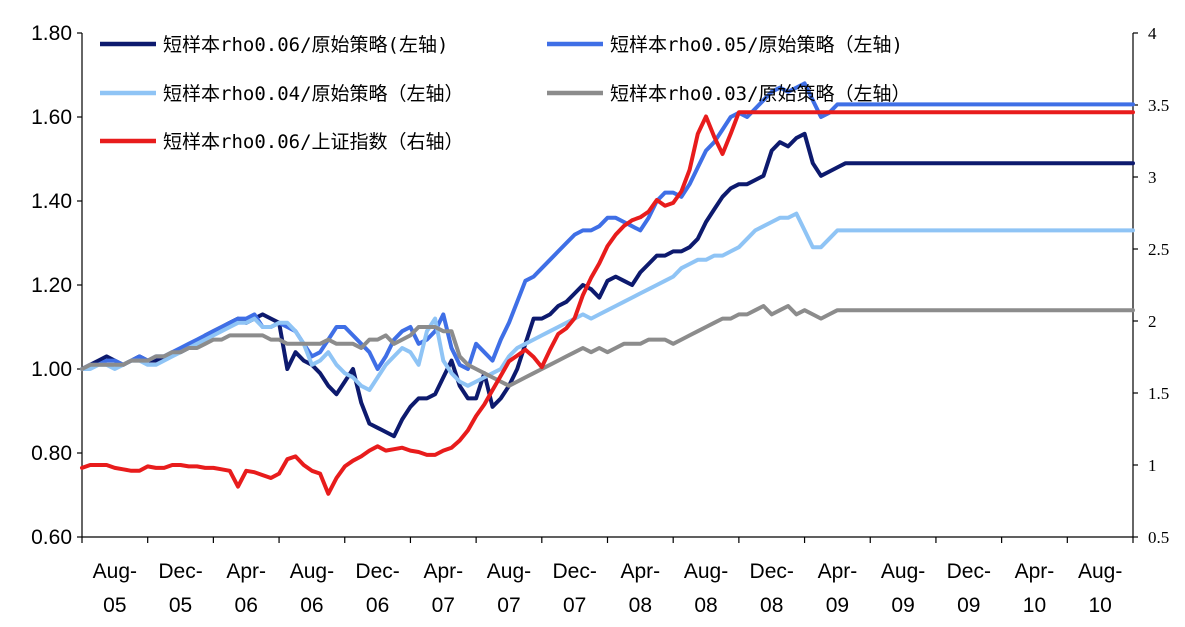 This screenshot has height=627, width=1185. Describe the element at coordinates (313, 142) in the screenshot. I see `legend-label-5: 短样本rho0.06/上证指数（右轴）` at that location.